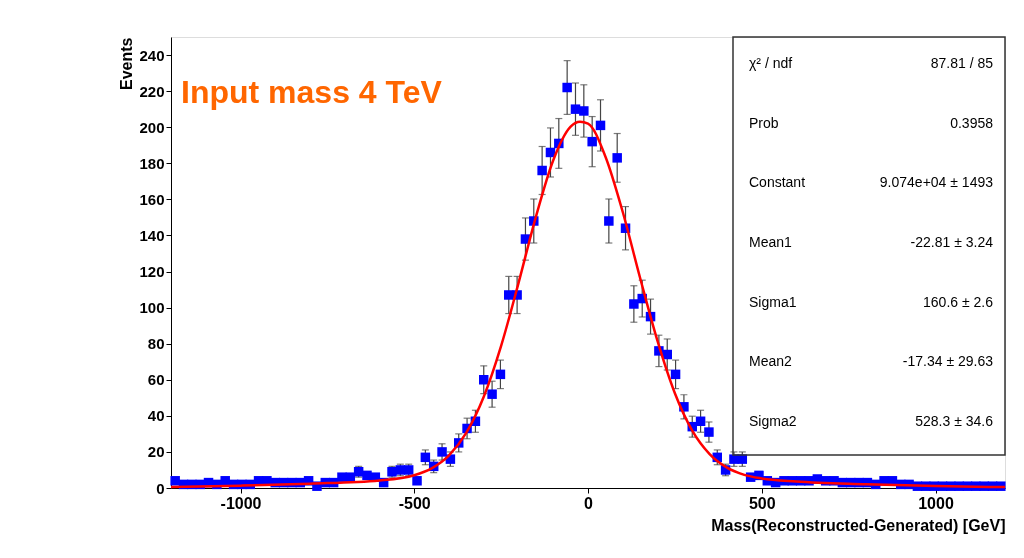 The image size is (1024, 558). What do you see at coordinates (771, 361) in the screenshot?
I see `annotation: Mean2` at bounding box center [771, 361].